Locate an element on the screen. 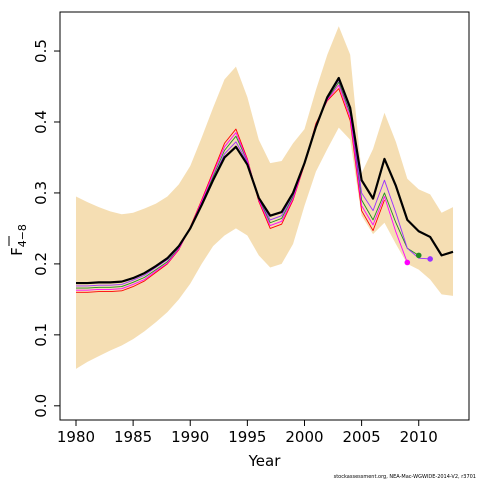 This screenshot has width=480, height=480. y-tick-label: 0.2 is located at coordinates (41, 264).